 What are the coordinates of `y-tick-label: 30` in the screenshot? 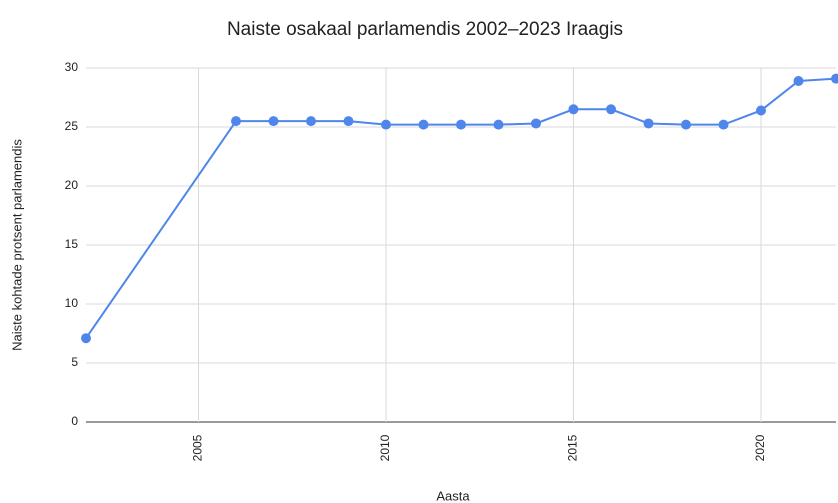 It's located at (72, 67).